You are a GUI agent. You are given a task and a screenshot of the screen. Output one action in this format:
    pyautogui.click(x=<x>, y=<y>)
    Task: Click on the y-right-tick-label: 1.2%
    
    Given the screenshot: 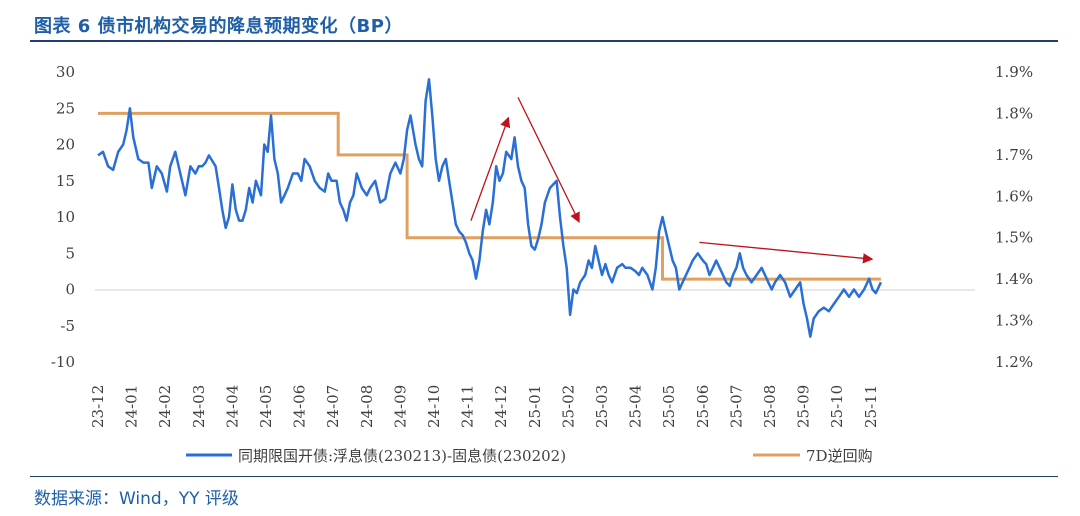 What is the action you would take?
    pyautogui.click(x=1014, y=362)
    